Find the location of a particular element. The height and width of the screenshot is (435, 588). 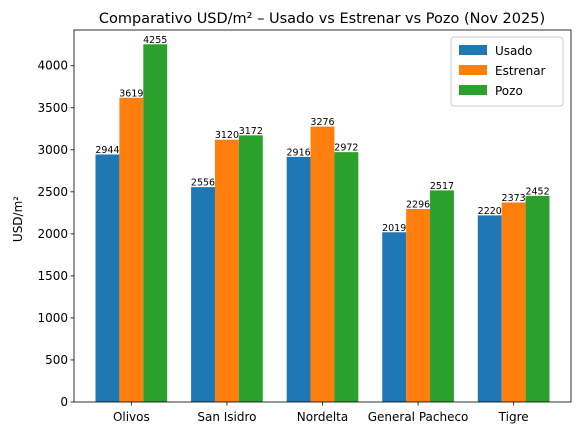

x-tick-label-1: San Isidro is located at coordinates (226, 417).